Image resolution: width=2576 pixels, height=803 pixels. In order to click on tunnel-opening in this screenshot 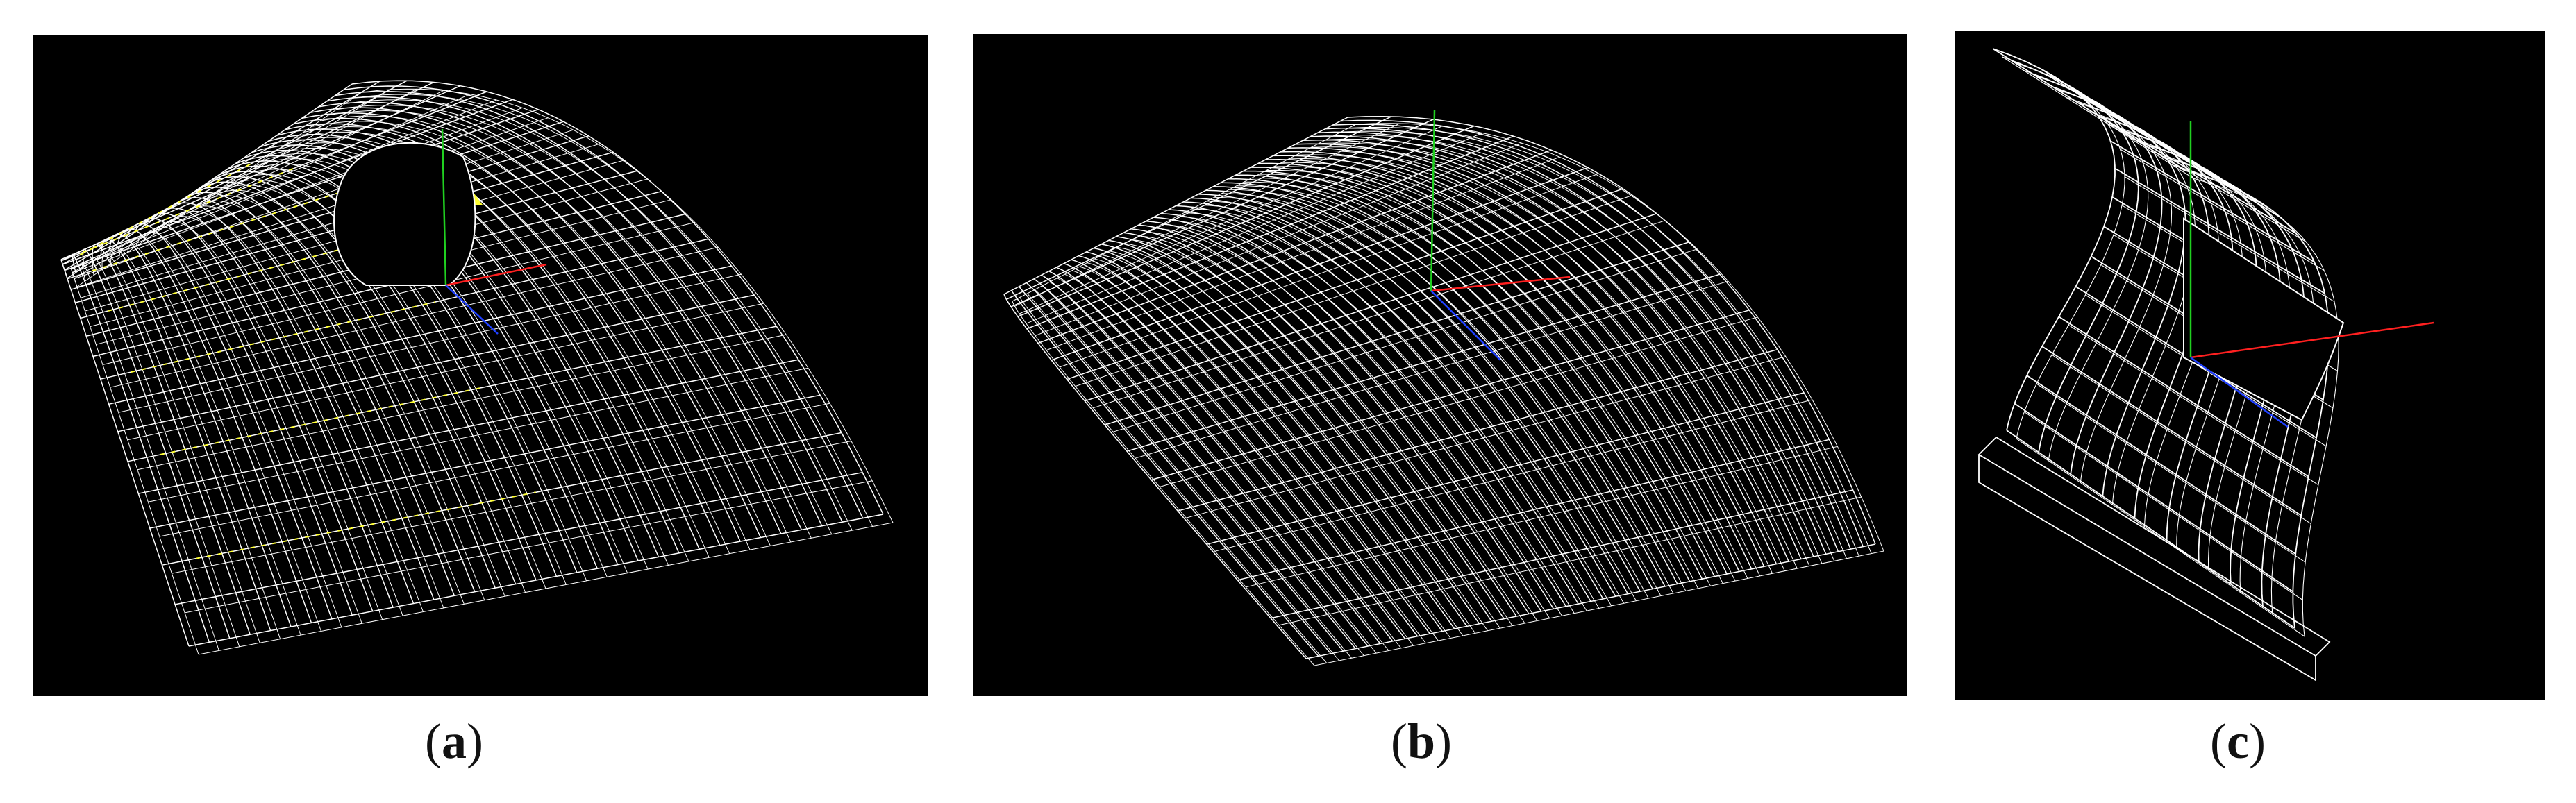, I will do `click(404, 214)`.